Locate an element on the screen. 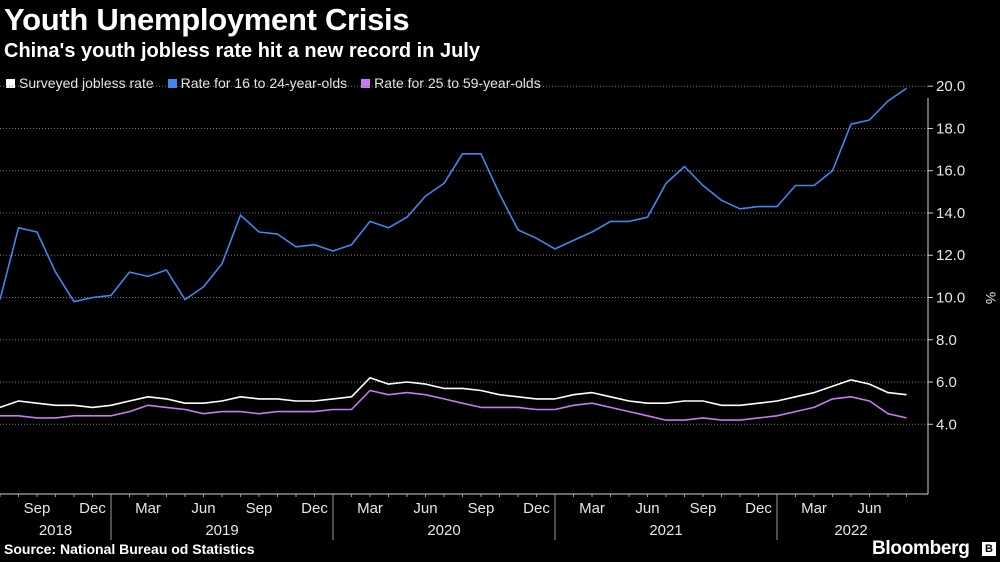 The height and width of the screenshot is (562, 1000). x-month-label-6: Mar is located at coordinates (370, 508).